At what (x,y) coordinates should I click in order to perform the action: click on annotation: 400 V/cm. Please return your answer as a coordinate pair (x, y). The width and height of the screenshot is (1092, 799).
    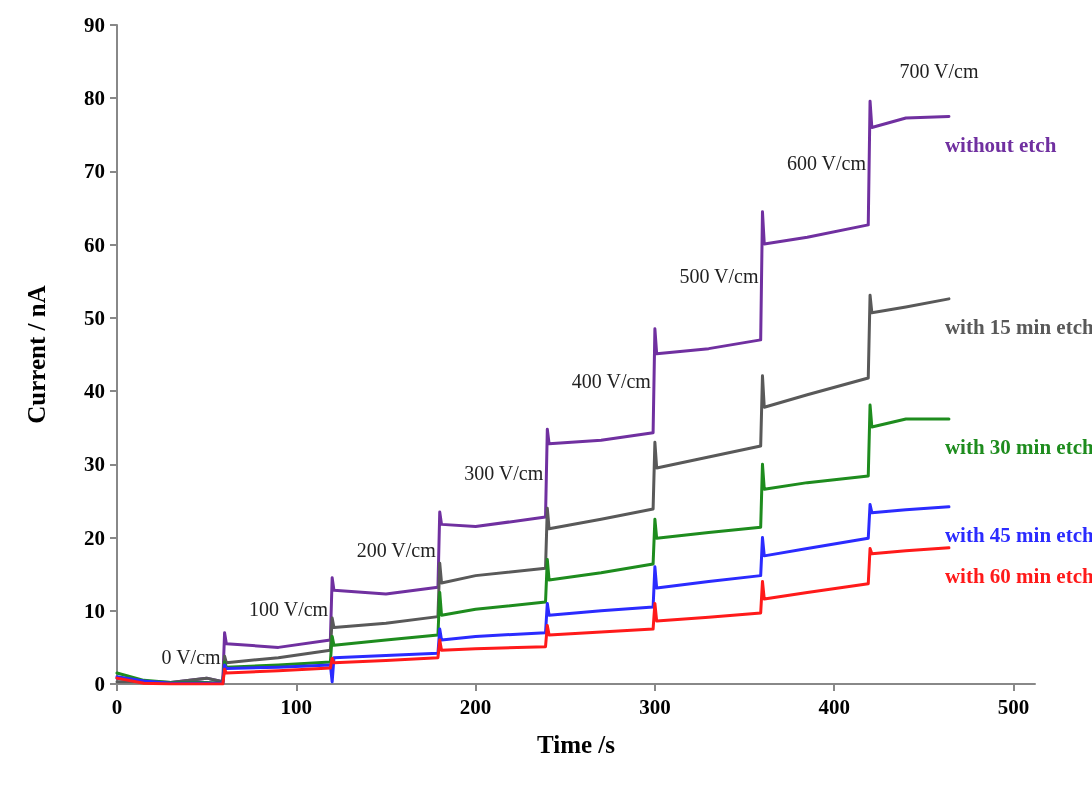
    Looking at the image, I should click on (611, 380).